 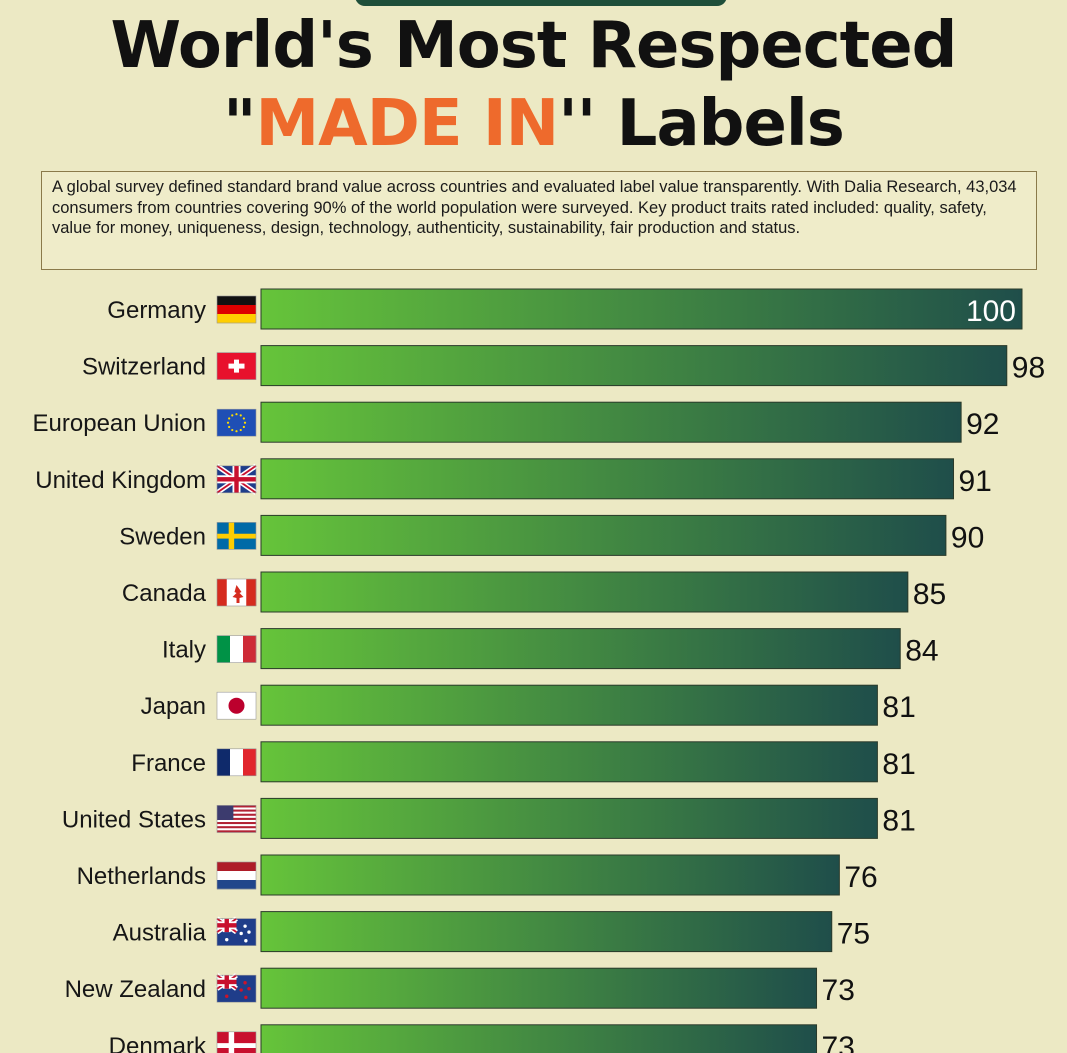 I want to click on switzerland-flag-icon, so click(x=236, y=366).